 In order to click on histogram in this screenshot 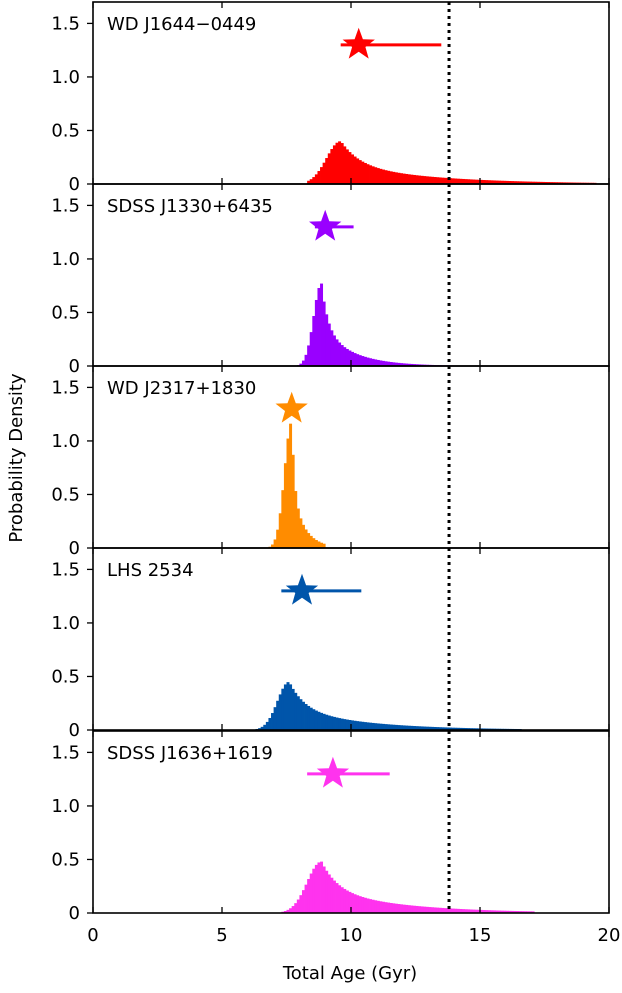, I will do `click(408, 887)`.